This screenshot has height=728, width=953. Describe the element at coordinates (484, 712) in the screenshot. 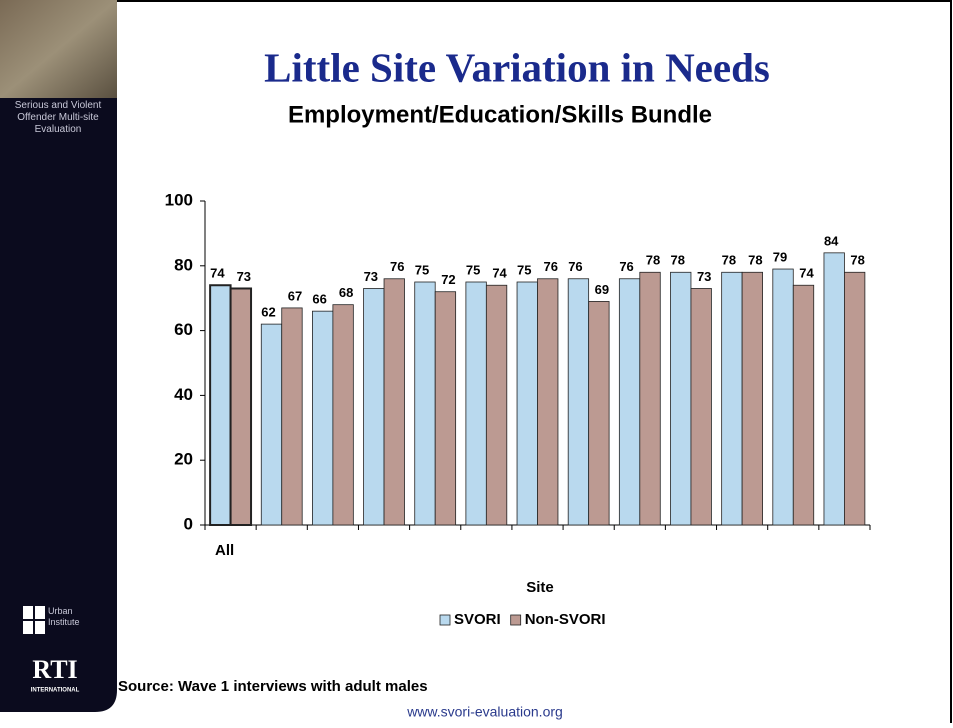

I see `footer-url: www.svori-evaluation.org` at that location.